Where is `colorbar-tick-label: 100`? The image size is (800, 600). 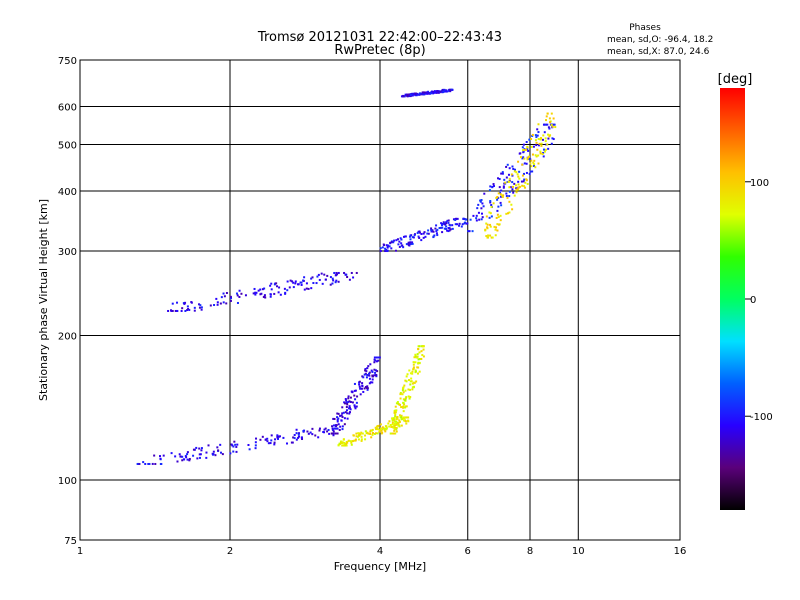 colorbar-tick-label: 100 is located at coordinates (759, 183).